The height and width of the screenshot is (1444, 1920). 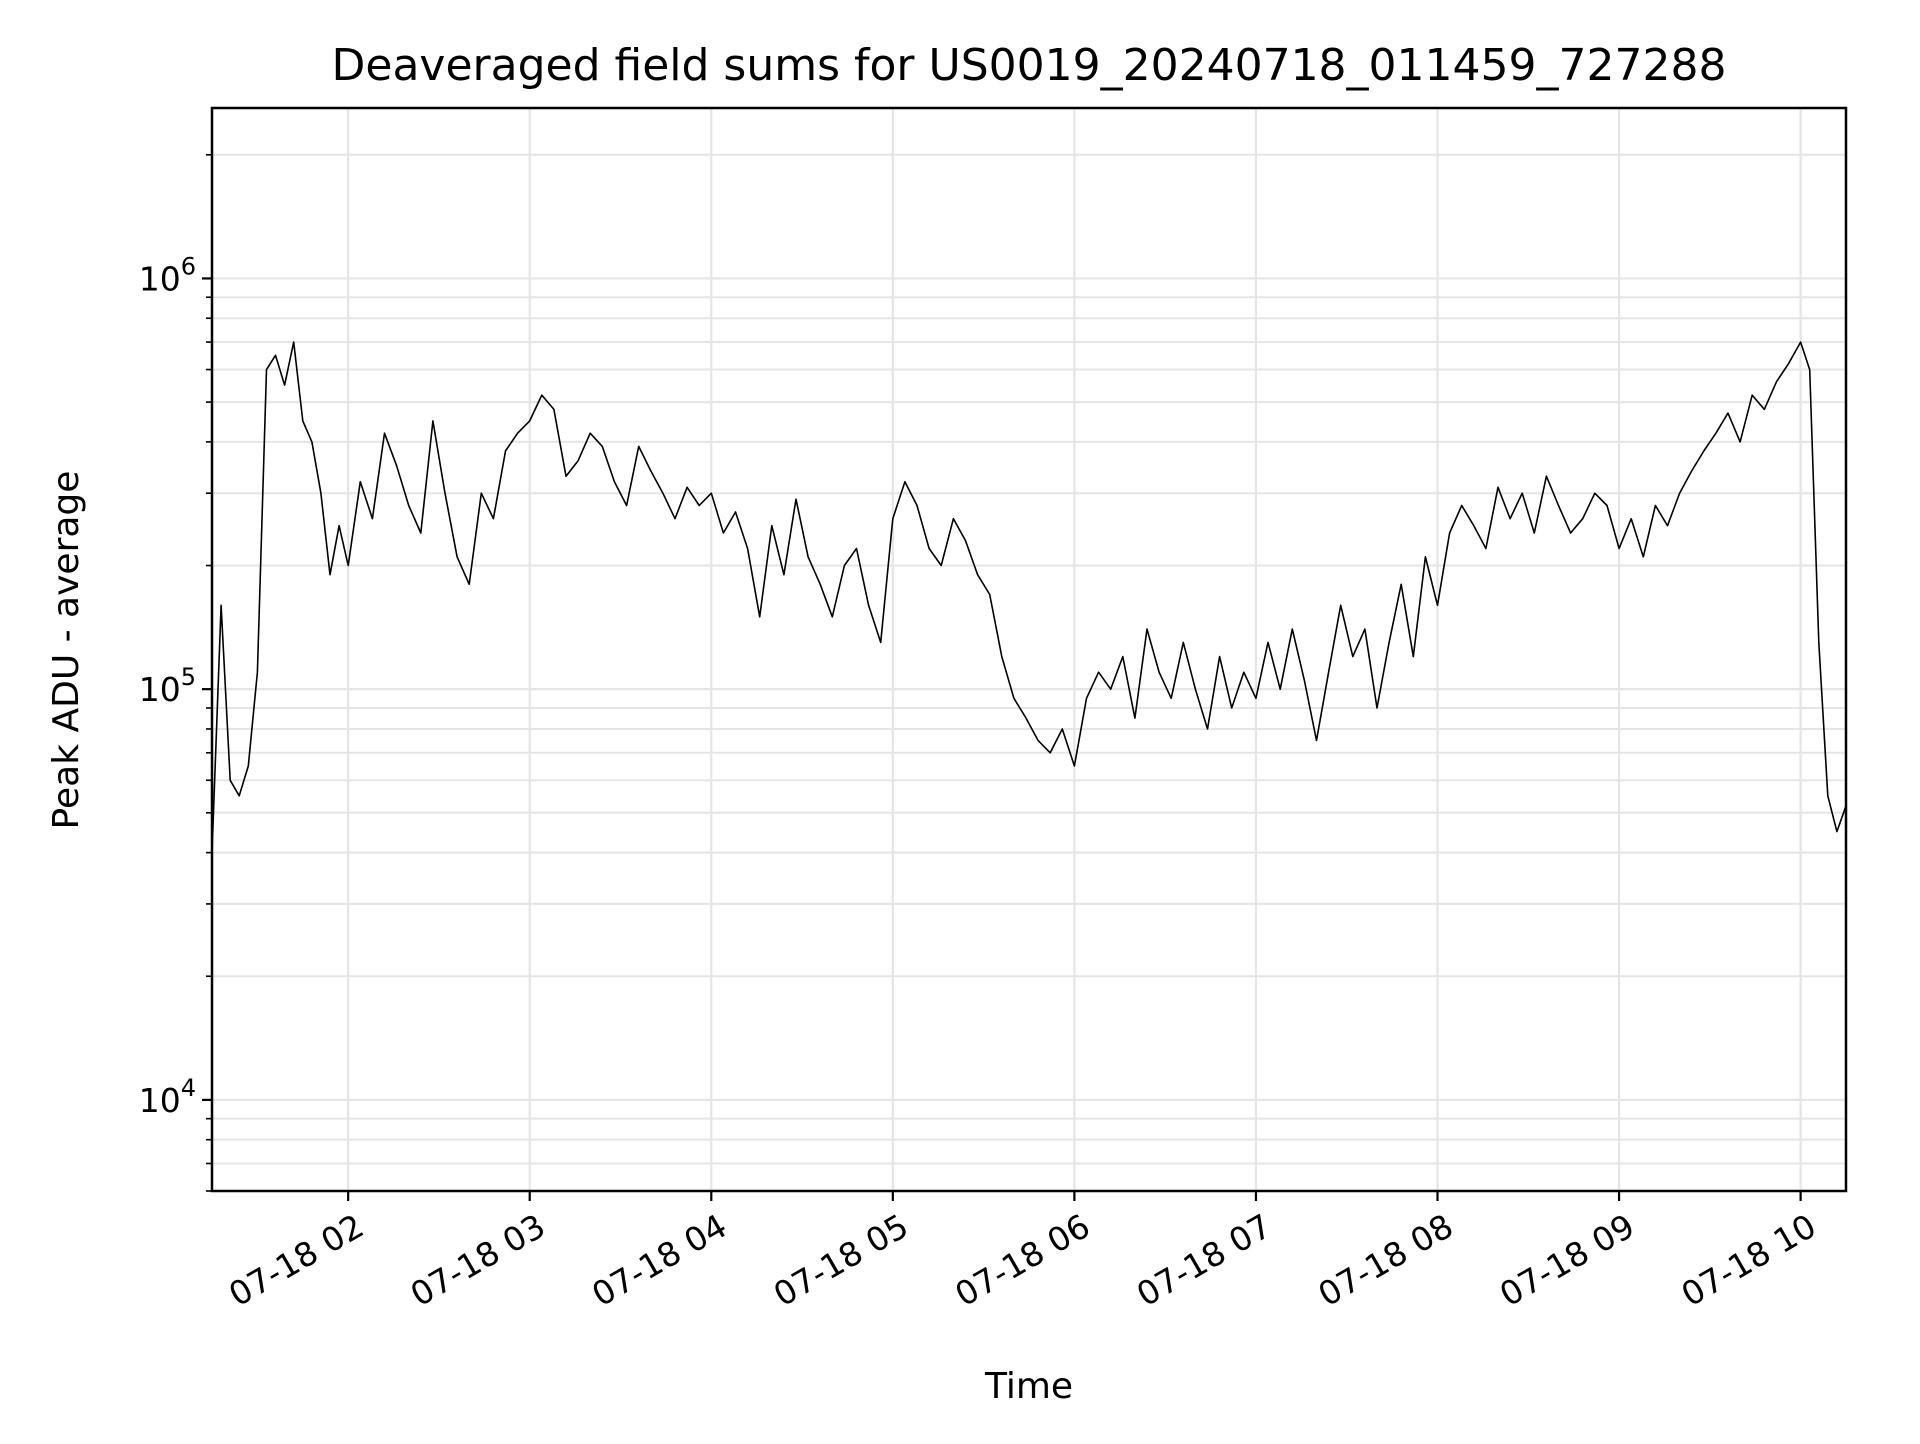 What do you see at coordinates (167, 1097) in the screenshot?
I see `y-tick-label: 10⁴` at bounding box center [167, 1097].